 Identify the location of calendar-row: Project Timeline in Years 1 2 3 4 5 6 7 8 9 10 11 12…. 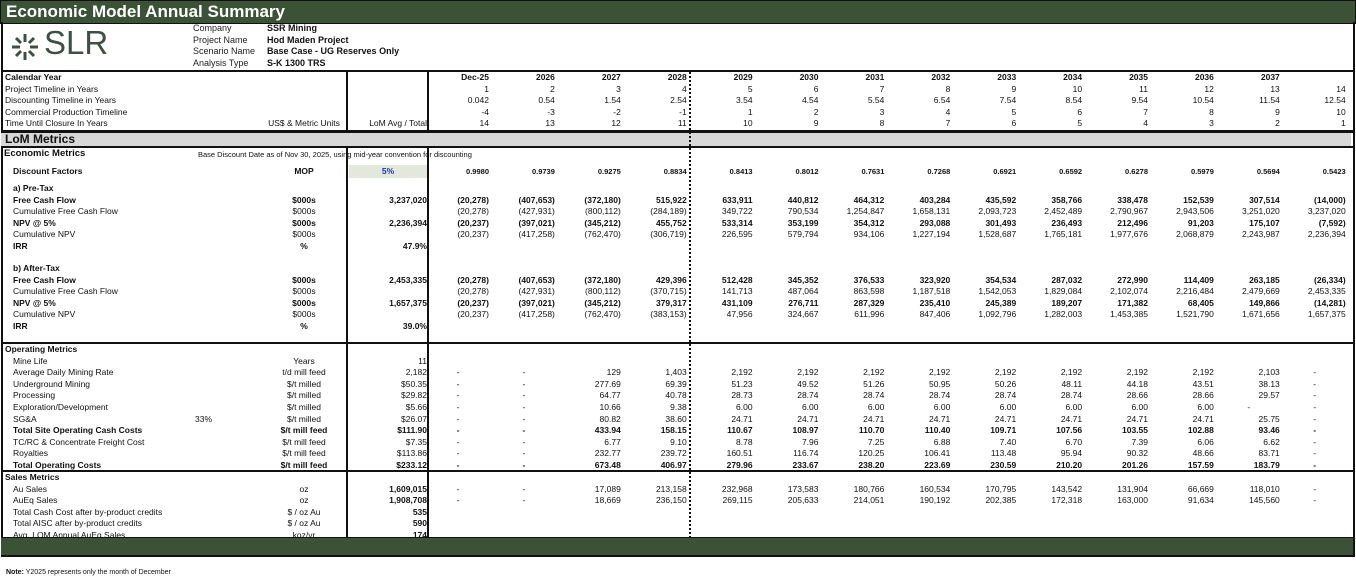
(677, 90).